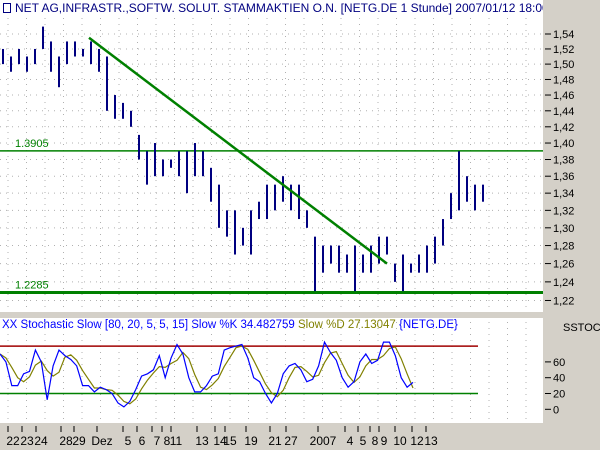 The height and width of the screenshot is (450, 600). What do you see at coordinates (243, 325) in the screenshot?
I see `k-label: Slow %K 34.482759` at bounding box center [243, 325].